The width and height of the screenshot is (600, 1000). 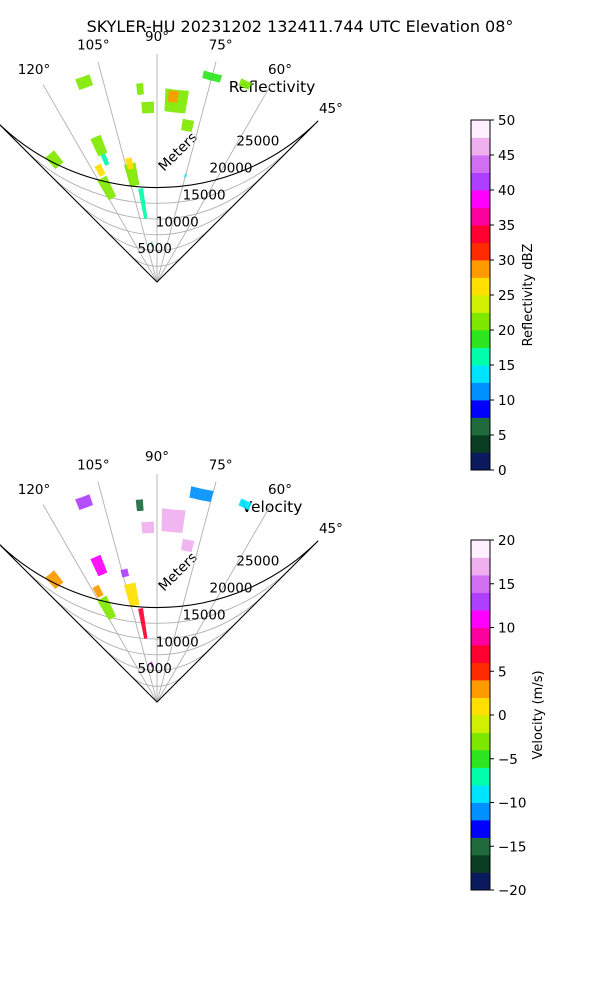 I want to click on colorbar-tick-label: −15, so click(x=512, y=847).